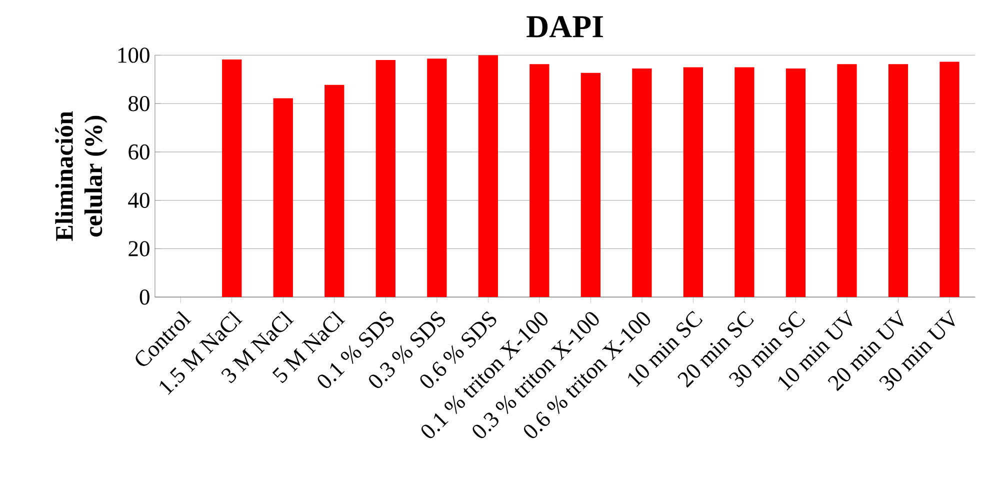 The width and height of the screenshot is (991, 486). I want to click on y-tick-label: 80, so click(139, 104).